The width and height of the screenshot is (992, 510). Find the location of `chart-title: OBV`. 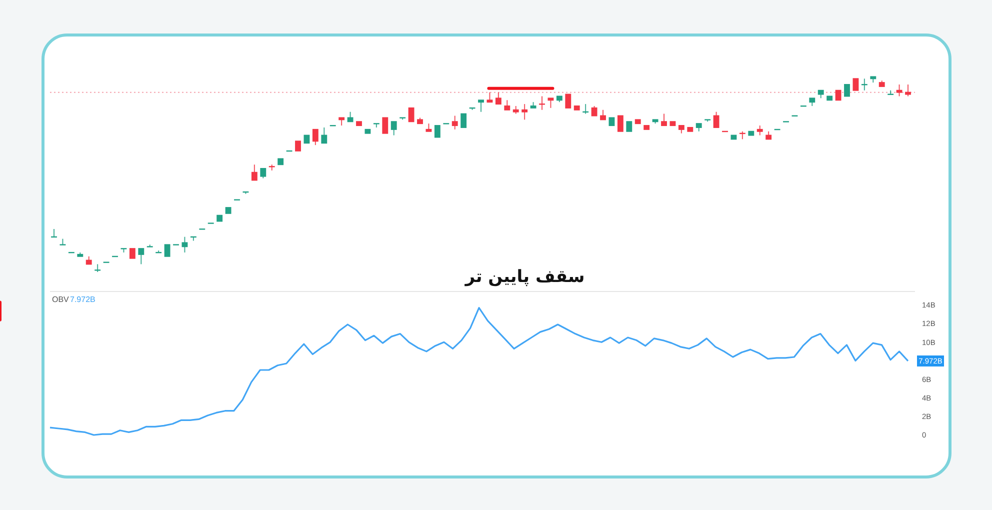

chart-title: OBV is located at coordinates (61, 299).